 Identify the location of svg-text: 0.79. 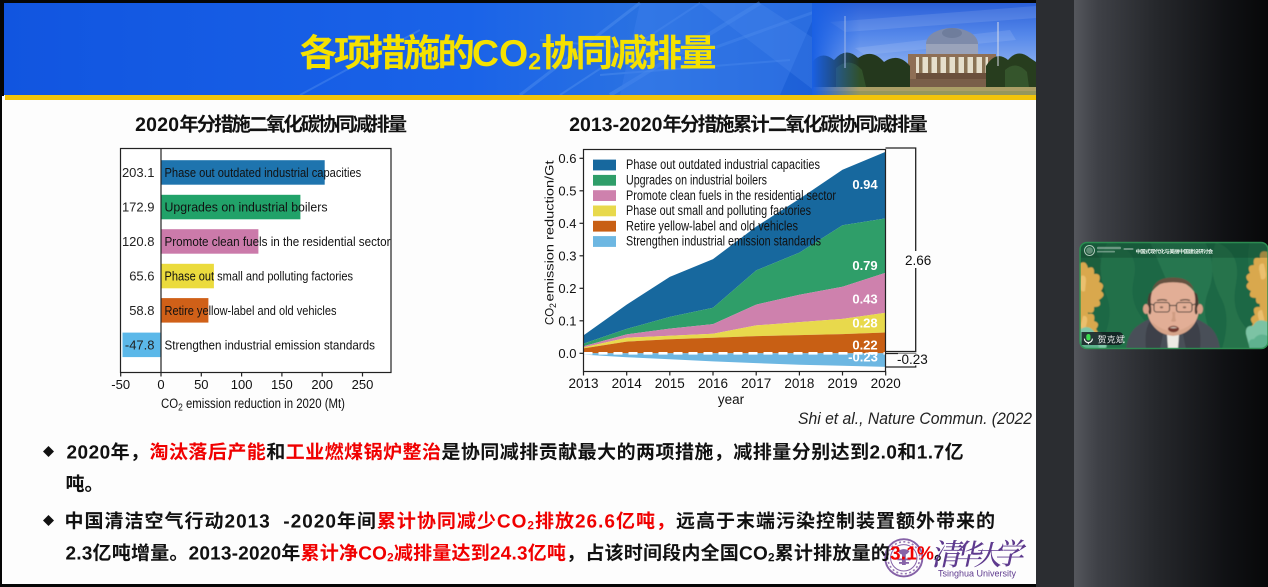
(864, 265).